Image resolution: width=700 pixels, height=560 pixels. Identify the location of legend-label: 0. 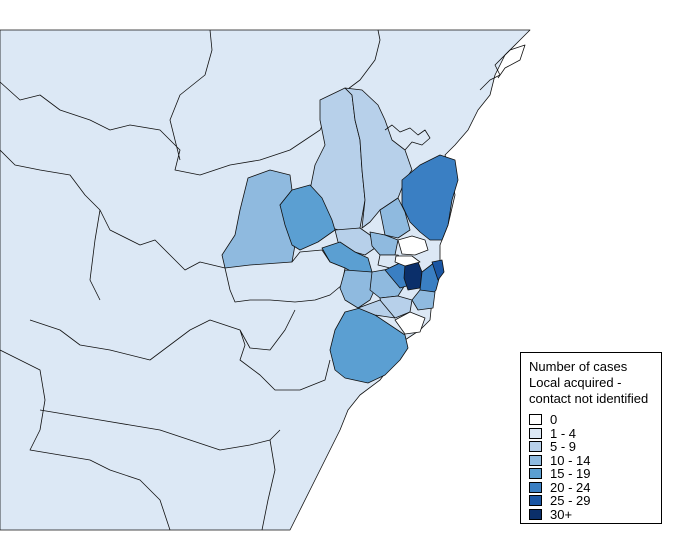
(554, 419).